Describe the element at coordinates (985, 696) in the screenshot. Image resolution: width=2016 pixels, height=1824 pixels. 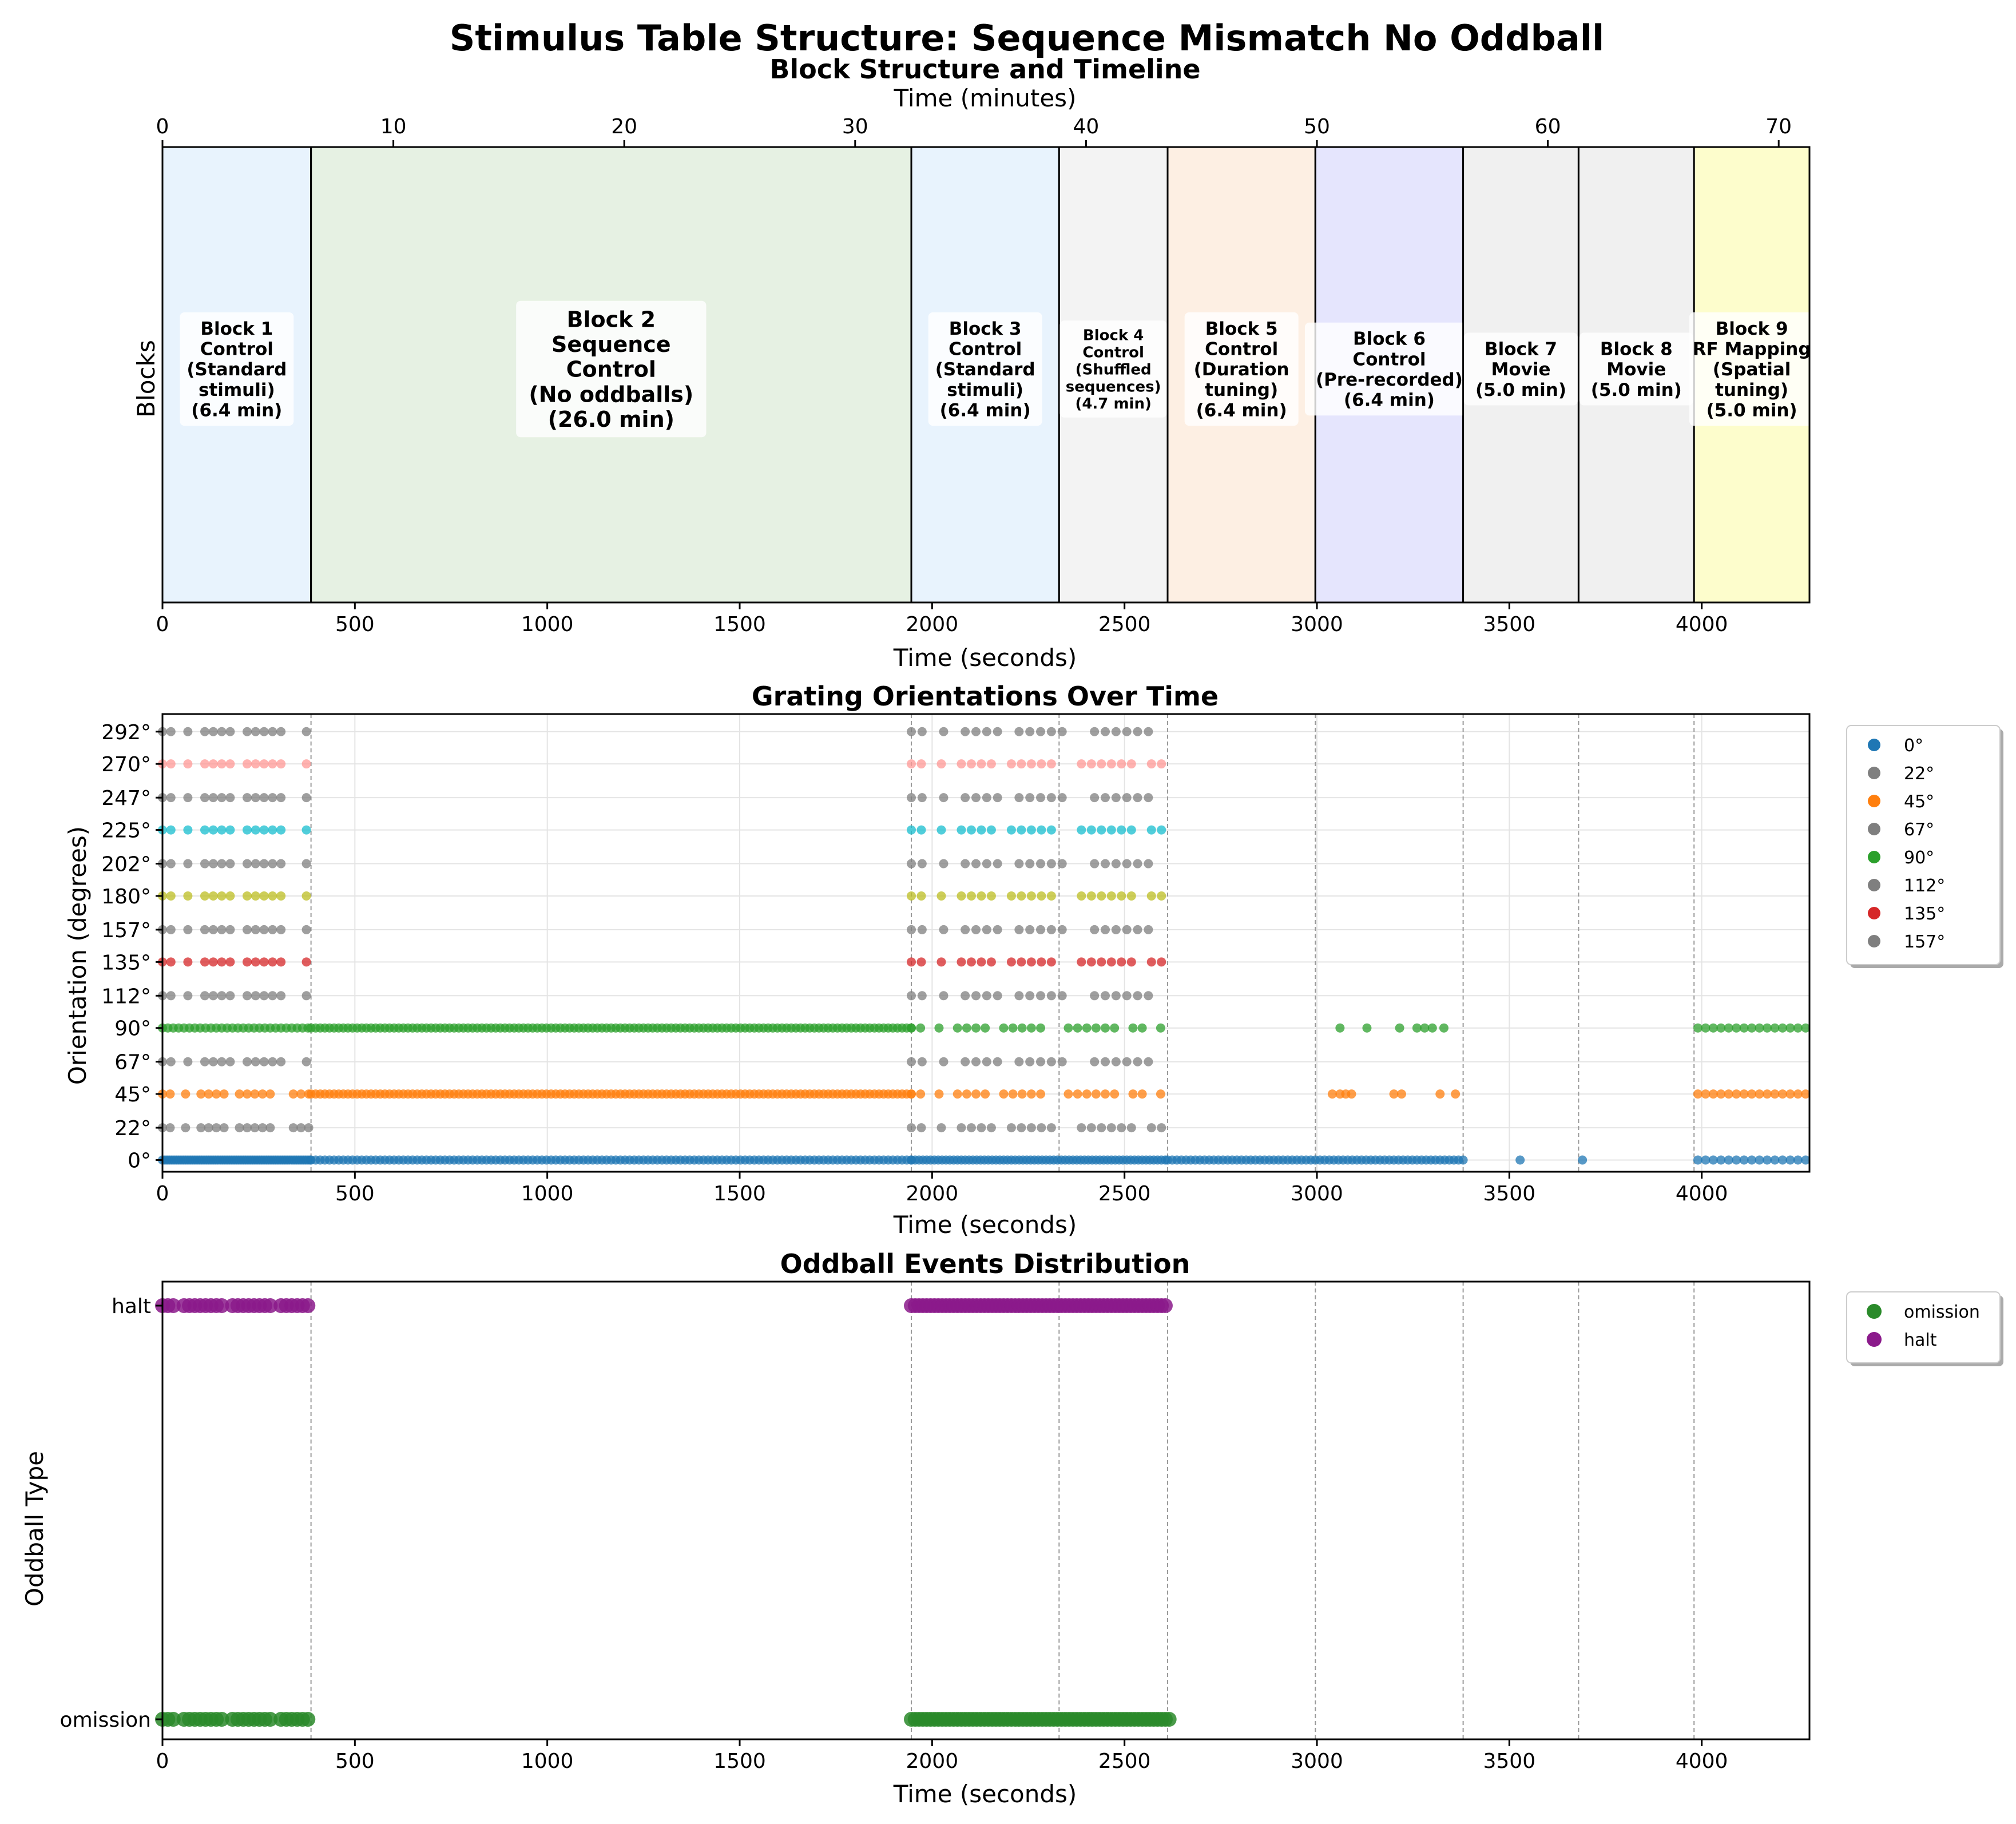
I see `orientation-title: Grating Orientations Over Time` at that location.